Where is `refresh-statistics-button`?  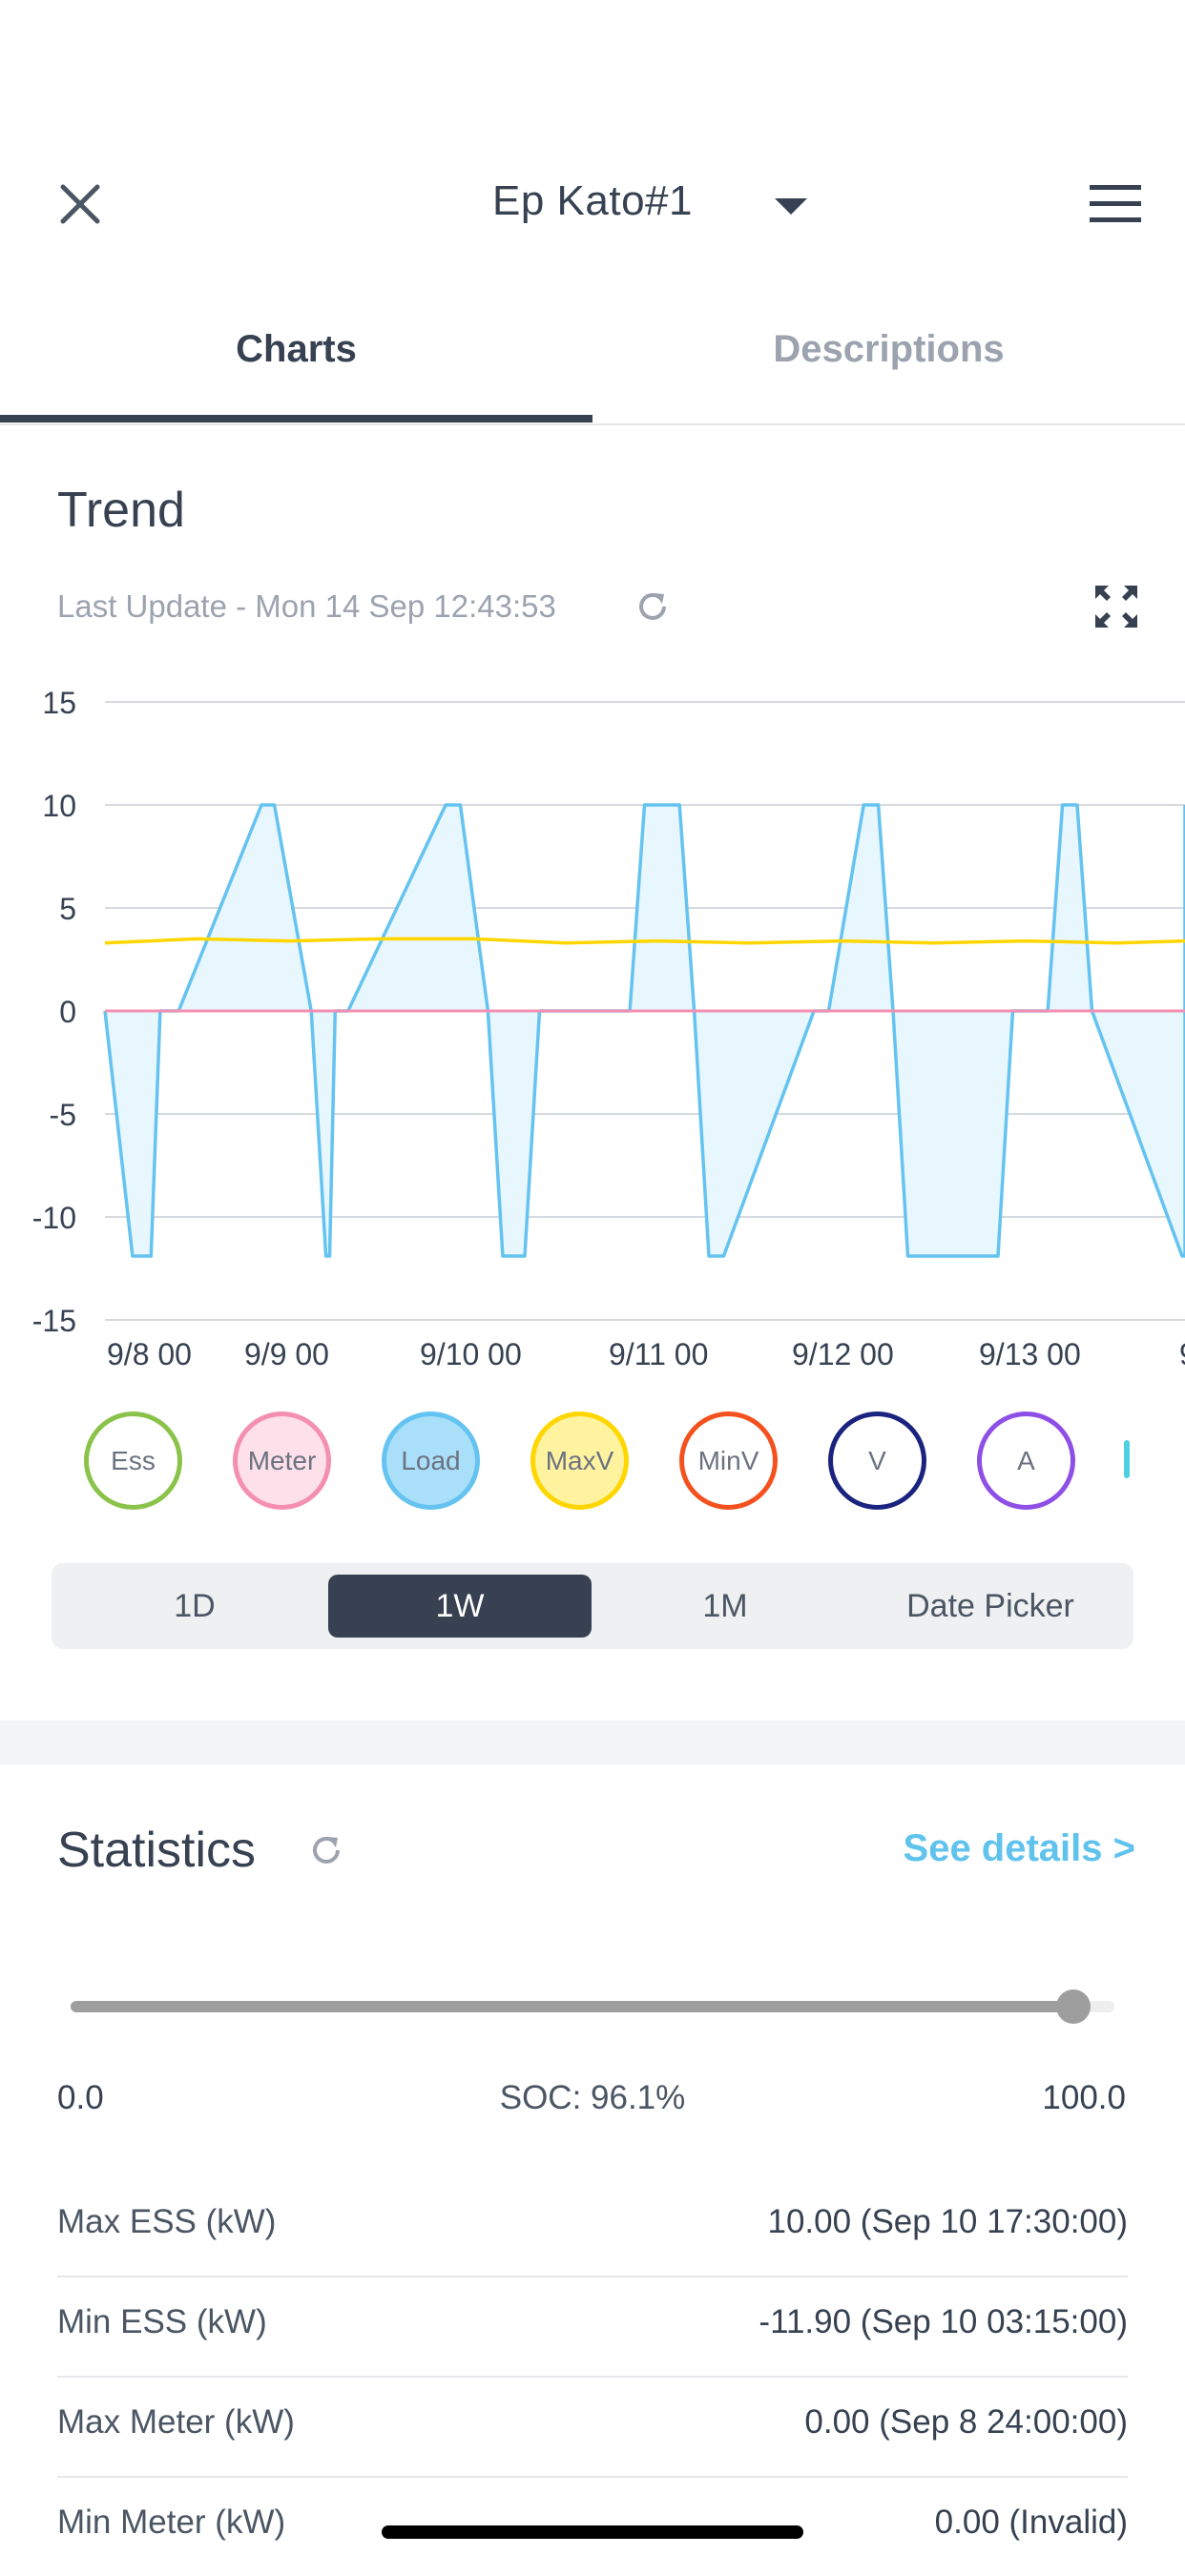
refresh-statistics-button is located at coordinates (326, 1850).